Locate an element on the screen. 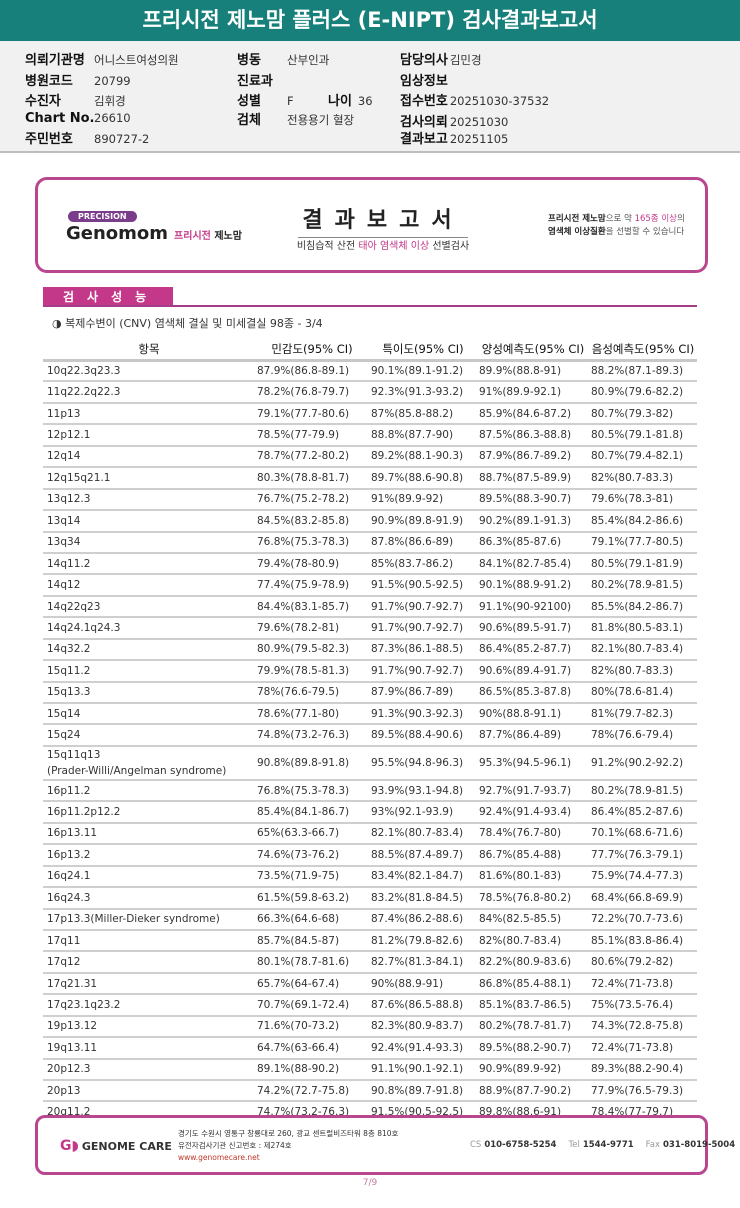 Image resolution: width=740 pixels, height=1208 pixels. cell-npv: 89.3%(88.2-90.4) is located at coordinates (643, 1070).